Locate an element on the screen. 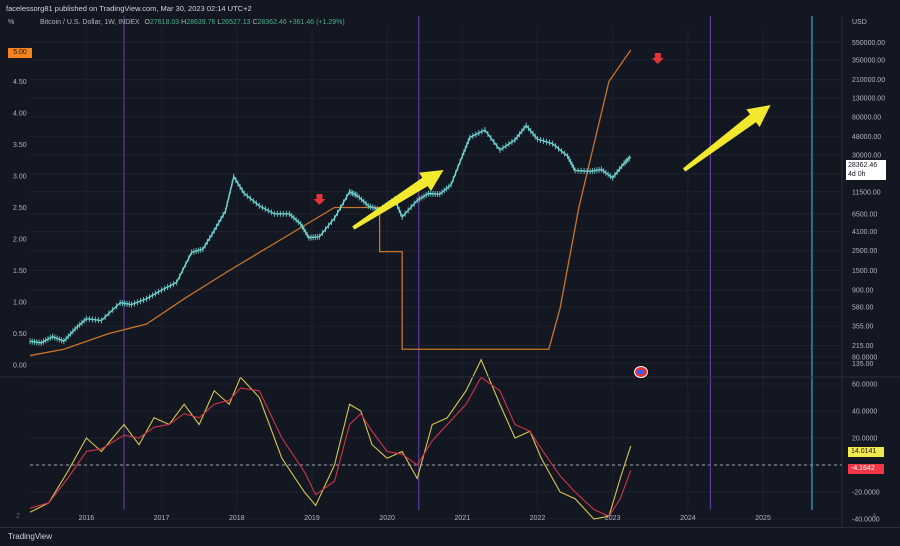  time-axis-tick: 2018 is located at coordinates (237, 518).